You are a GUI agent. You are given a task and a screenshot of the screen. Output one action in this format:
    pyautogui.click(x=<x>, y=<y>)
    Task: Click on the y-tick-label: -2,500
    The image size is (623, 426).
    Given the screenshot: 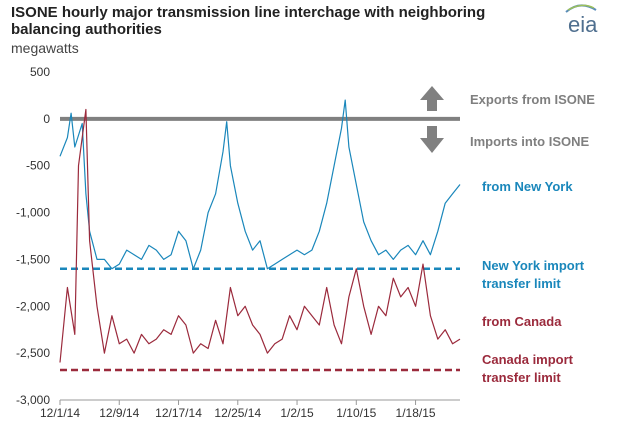 What is the action you would take?
    pyautogui.click(x=33, y=353)
    